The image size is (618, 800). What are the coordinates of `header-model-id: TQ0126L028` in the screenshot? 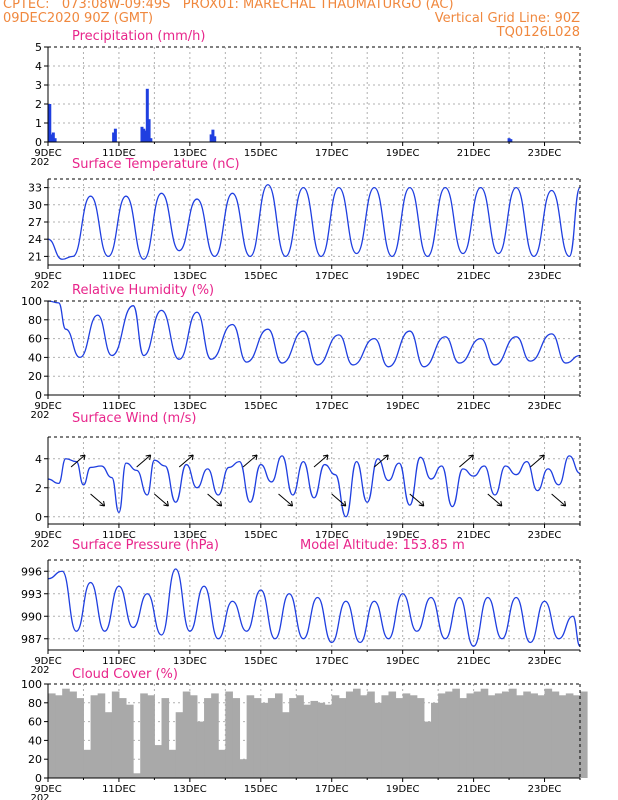 It's located at (538, 32).